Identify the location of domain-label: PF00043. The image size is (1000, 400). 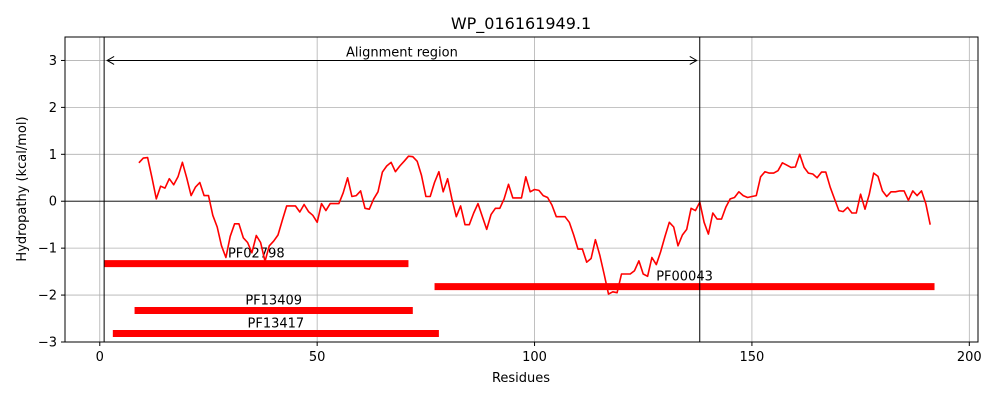
(684, 277).